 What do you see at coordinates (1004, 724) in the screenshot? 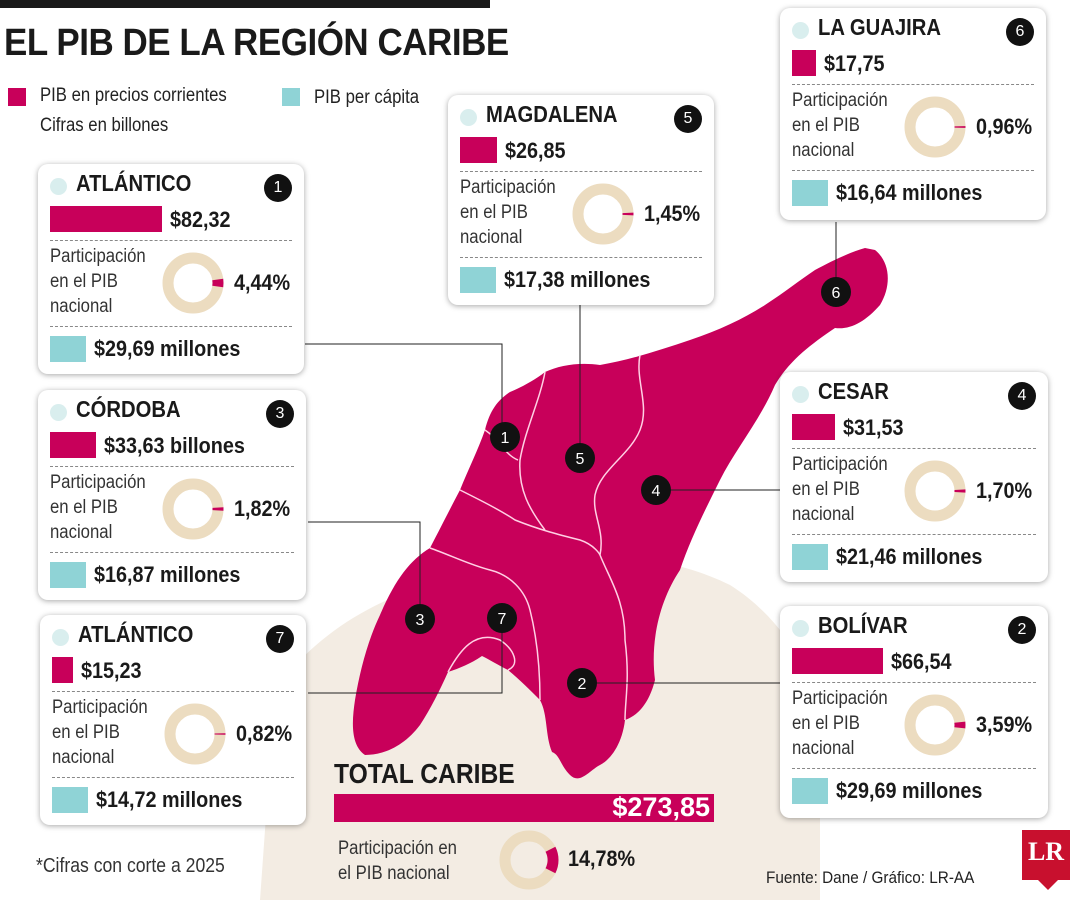
I see `participacion-value: 3,59%` at bounding box center [1004, 724].